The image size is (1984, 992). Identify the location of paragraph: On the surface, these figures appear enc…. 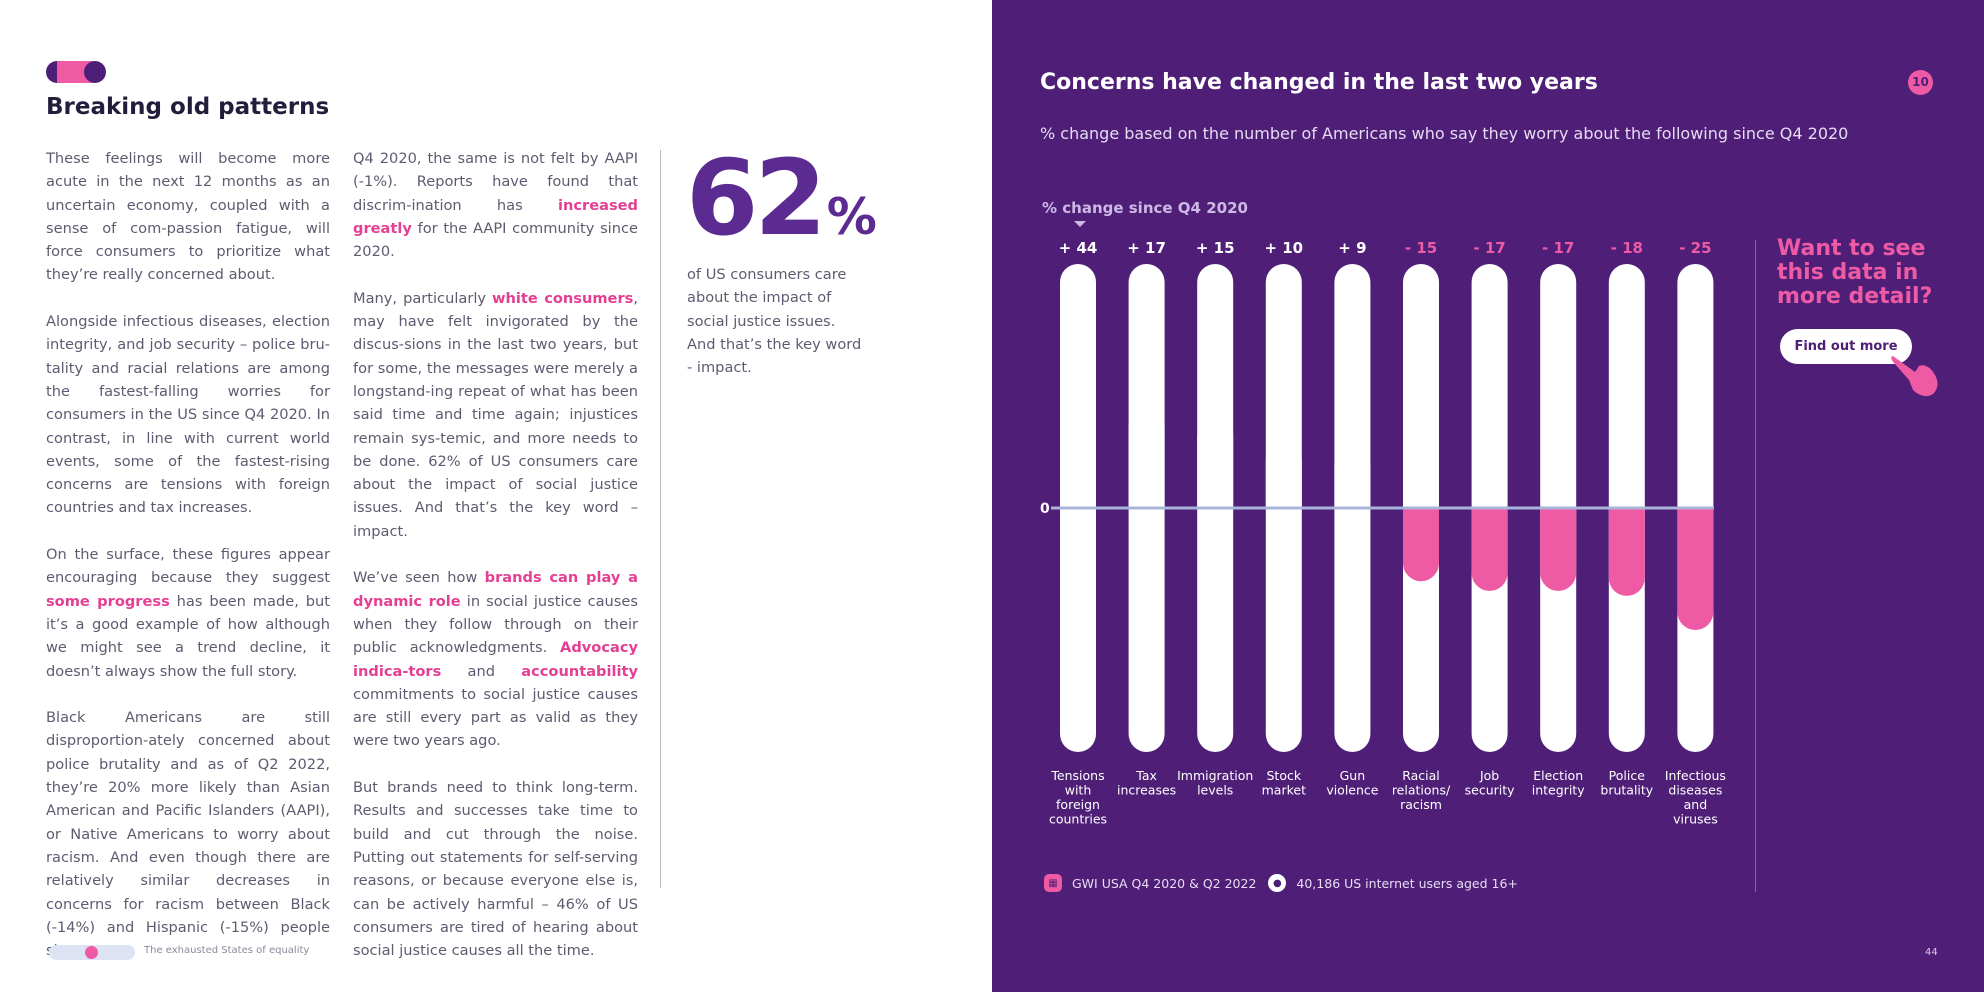
(188, 613).